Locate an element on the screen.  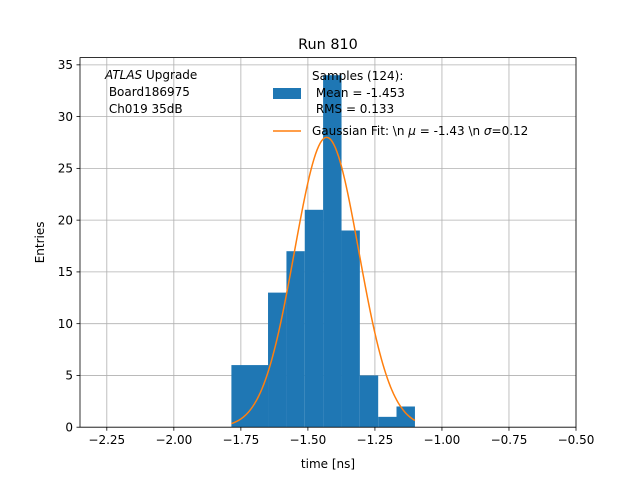
legend-hist-swatch is located at coordinates (287, 93).